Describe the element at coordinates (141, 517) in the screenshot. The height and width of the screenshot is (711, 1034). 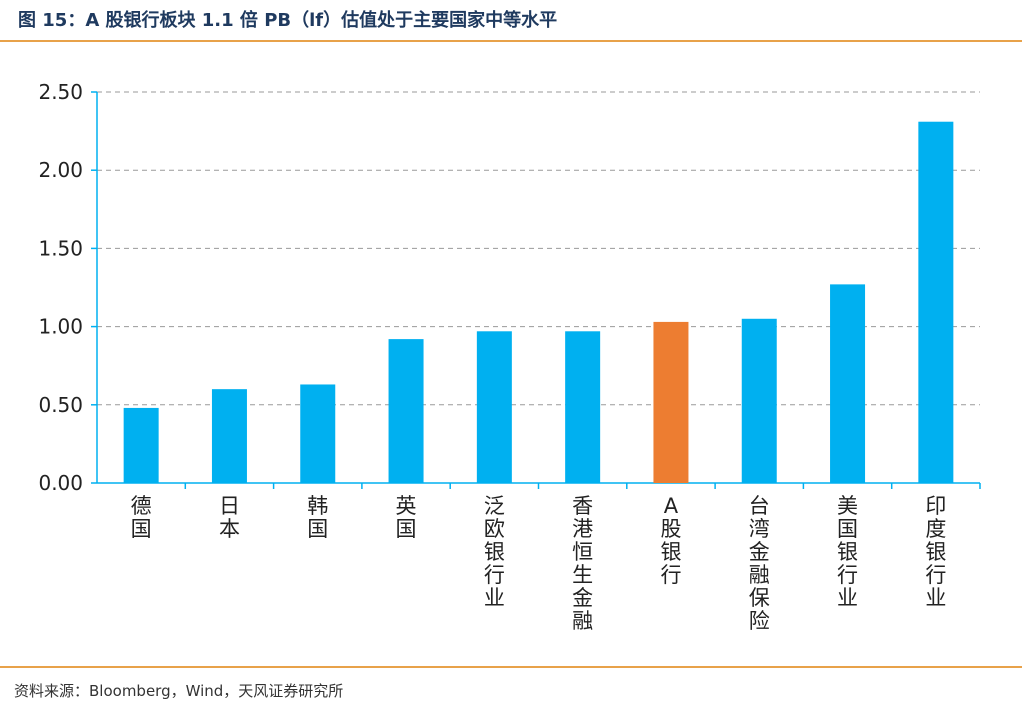
I see `x-category-label: 德国` at that location.